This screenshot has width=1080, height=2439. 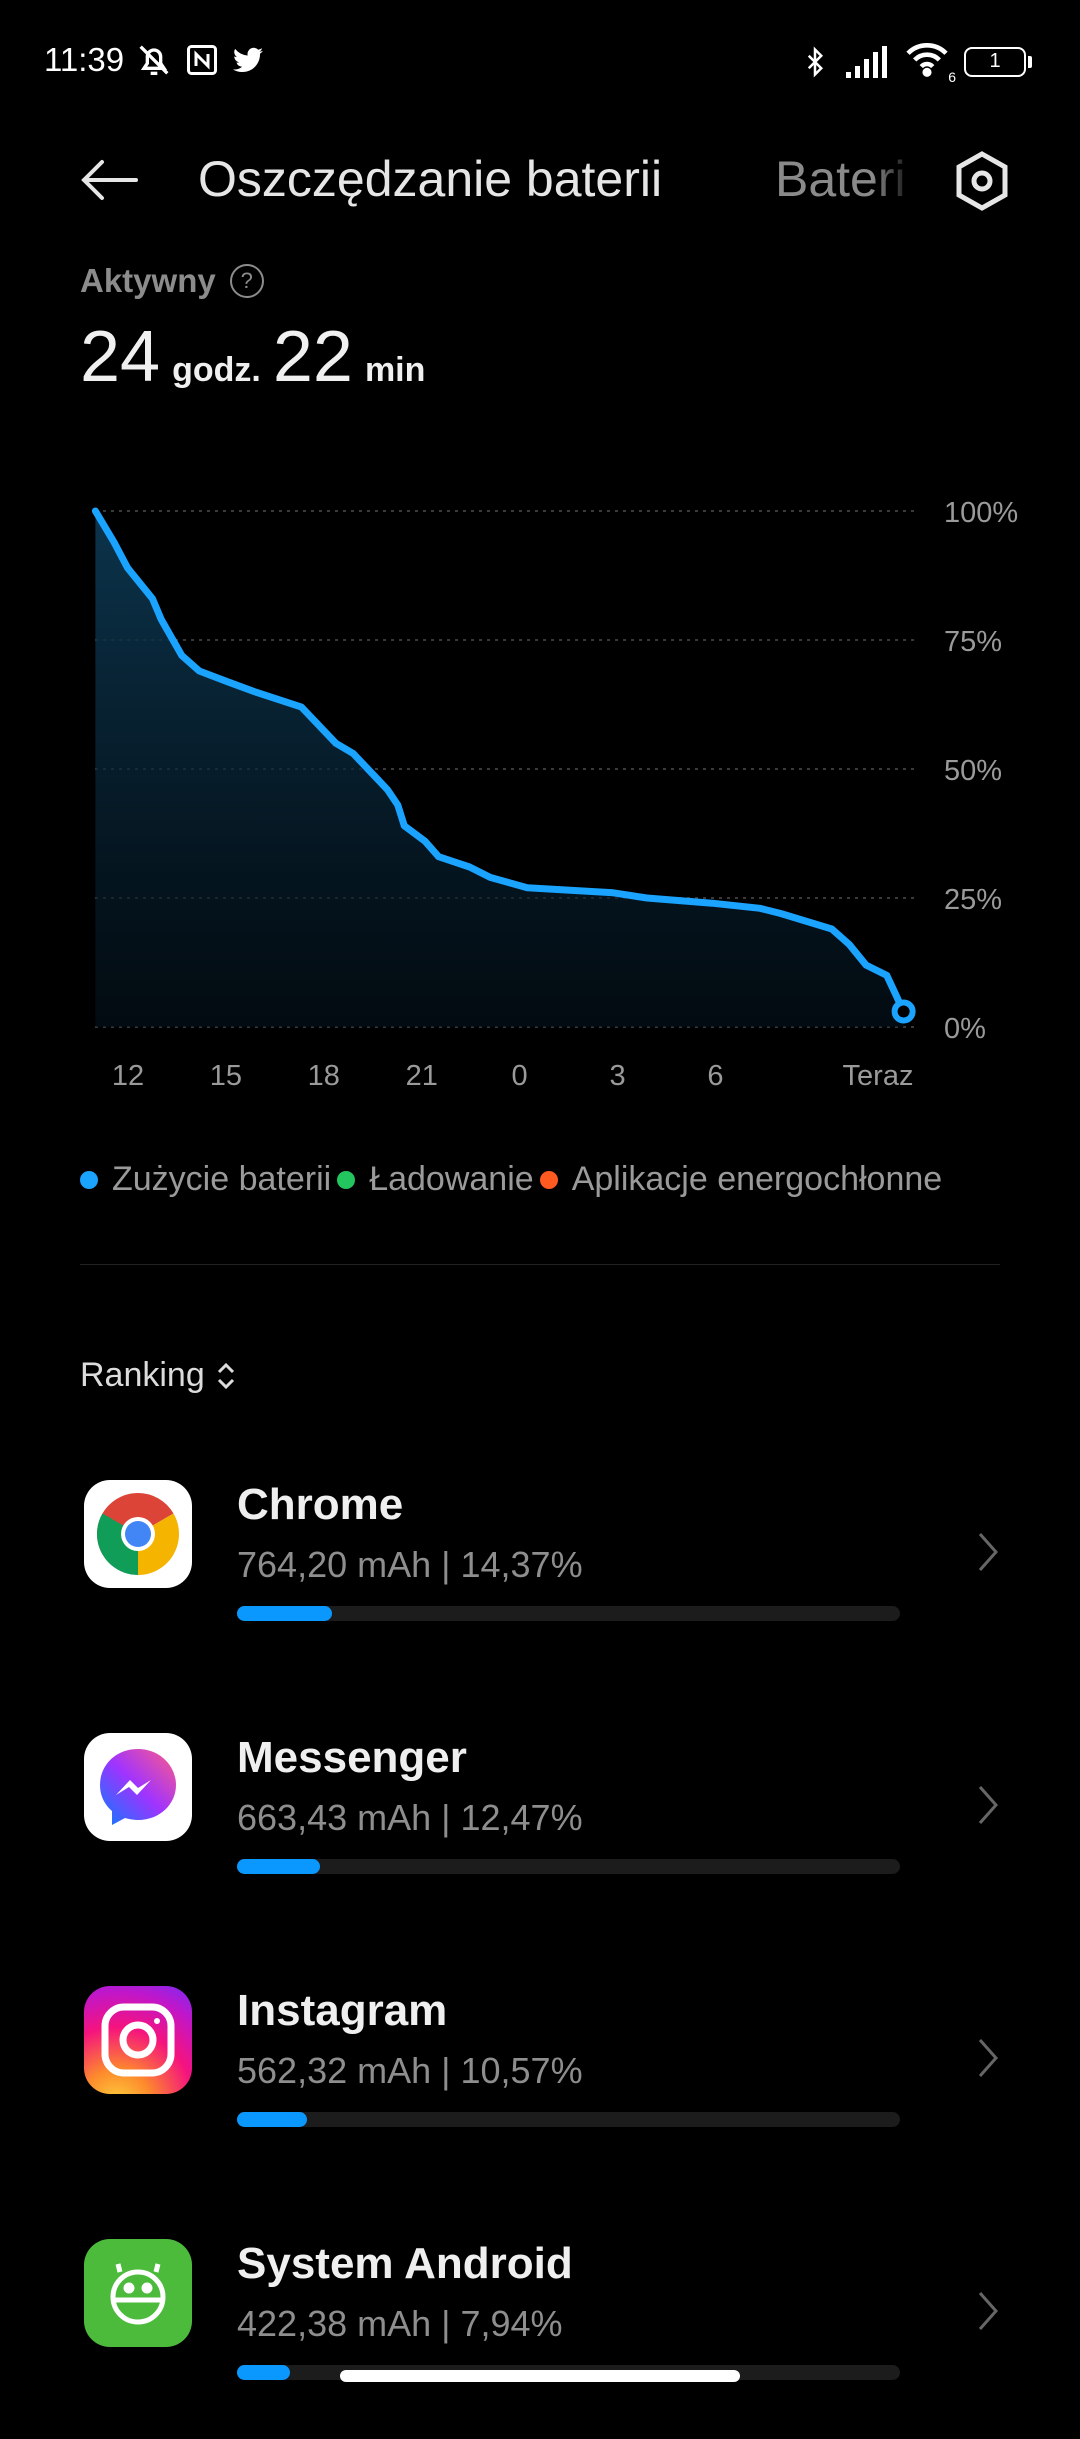 What do you see at coordinates (878, 1076) in the screenshot?
I see `x-tick-label: Teraz` at bounding box center [878, 1076].